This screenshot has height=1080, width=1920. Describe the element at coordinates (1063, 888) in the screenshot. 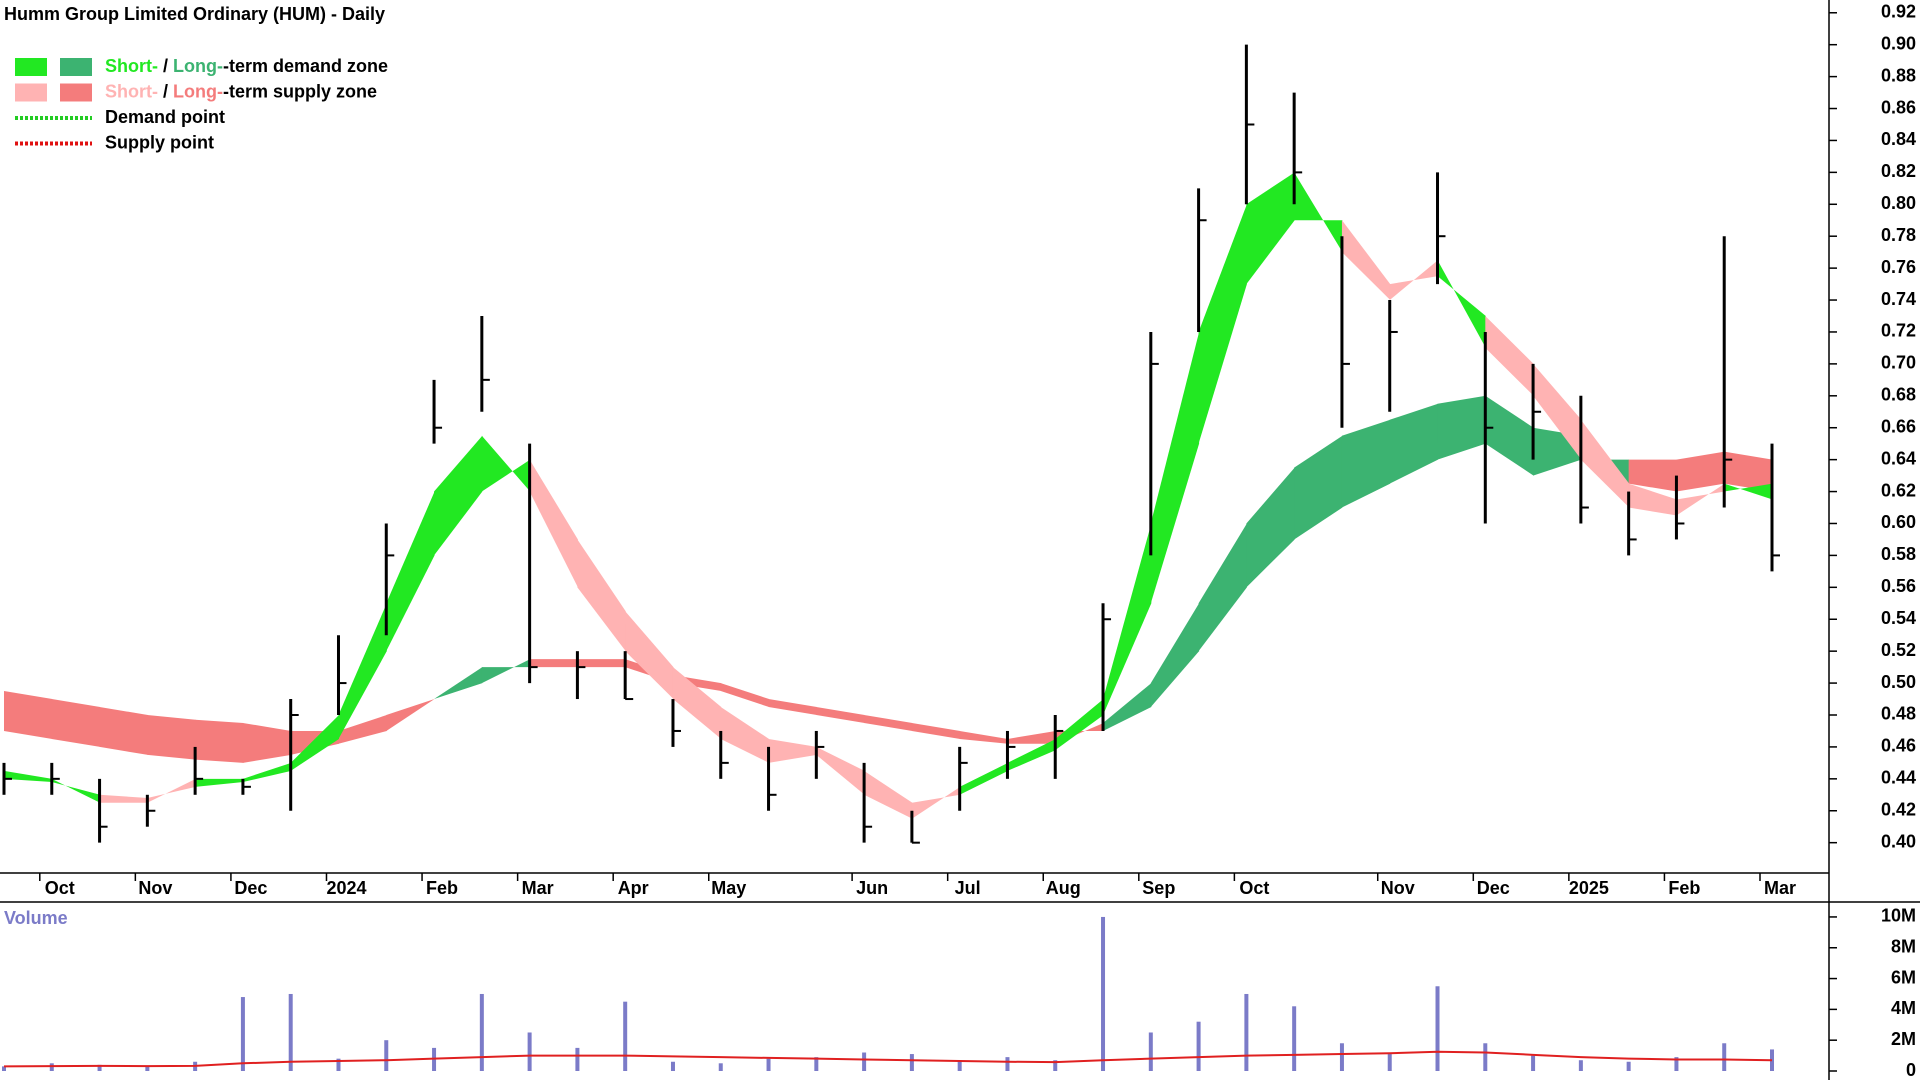

I see `x-tick-label: Aug` at that location.